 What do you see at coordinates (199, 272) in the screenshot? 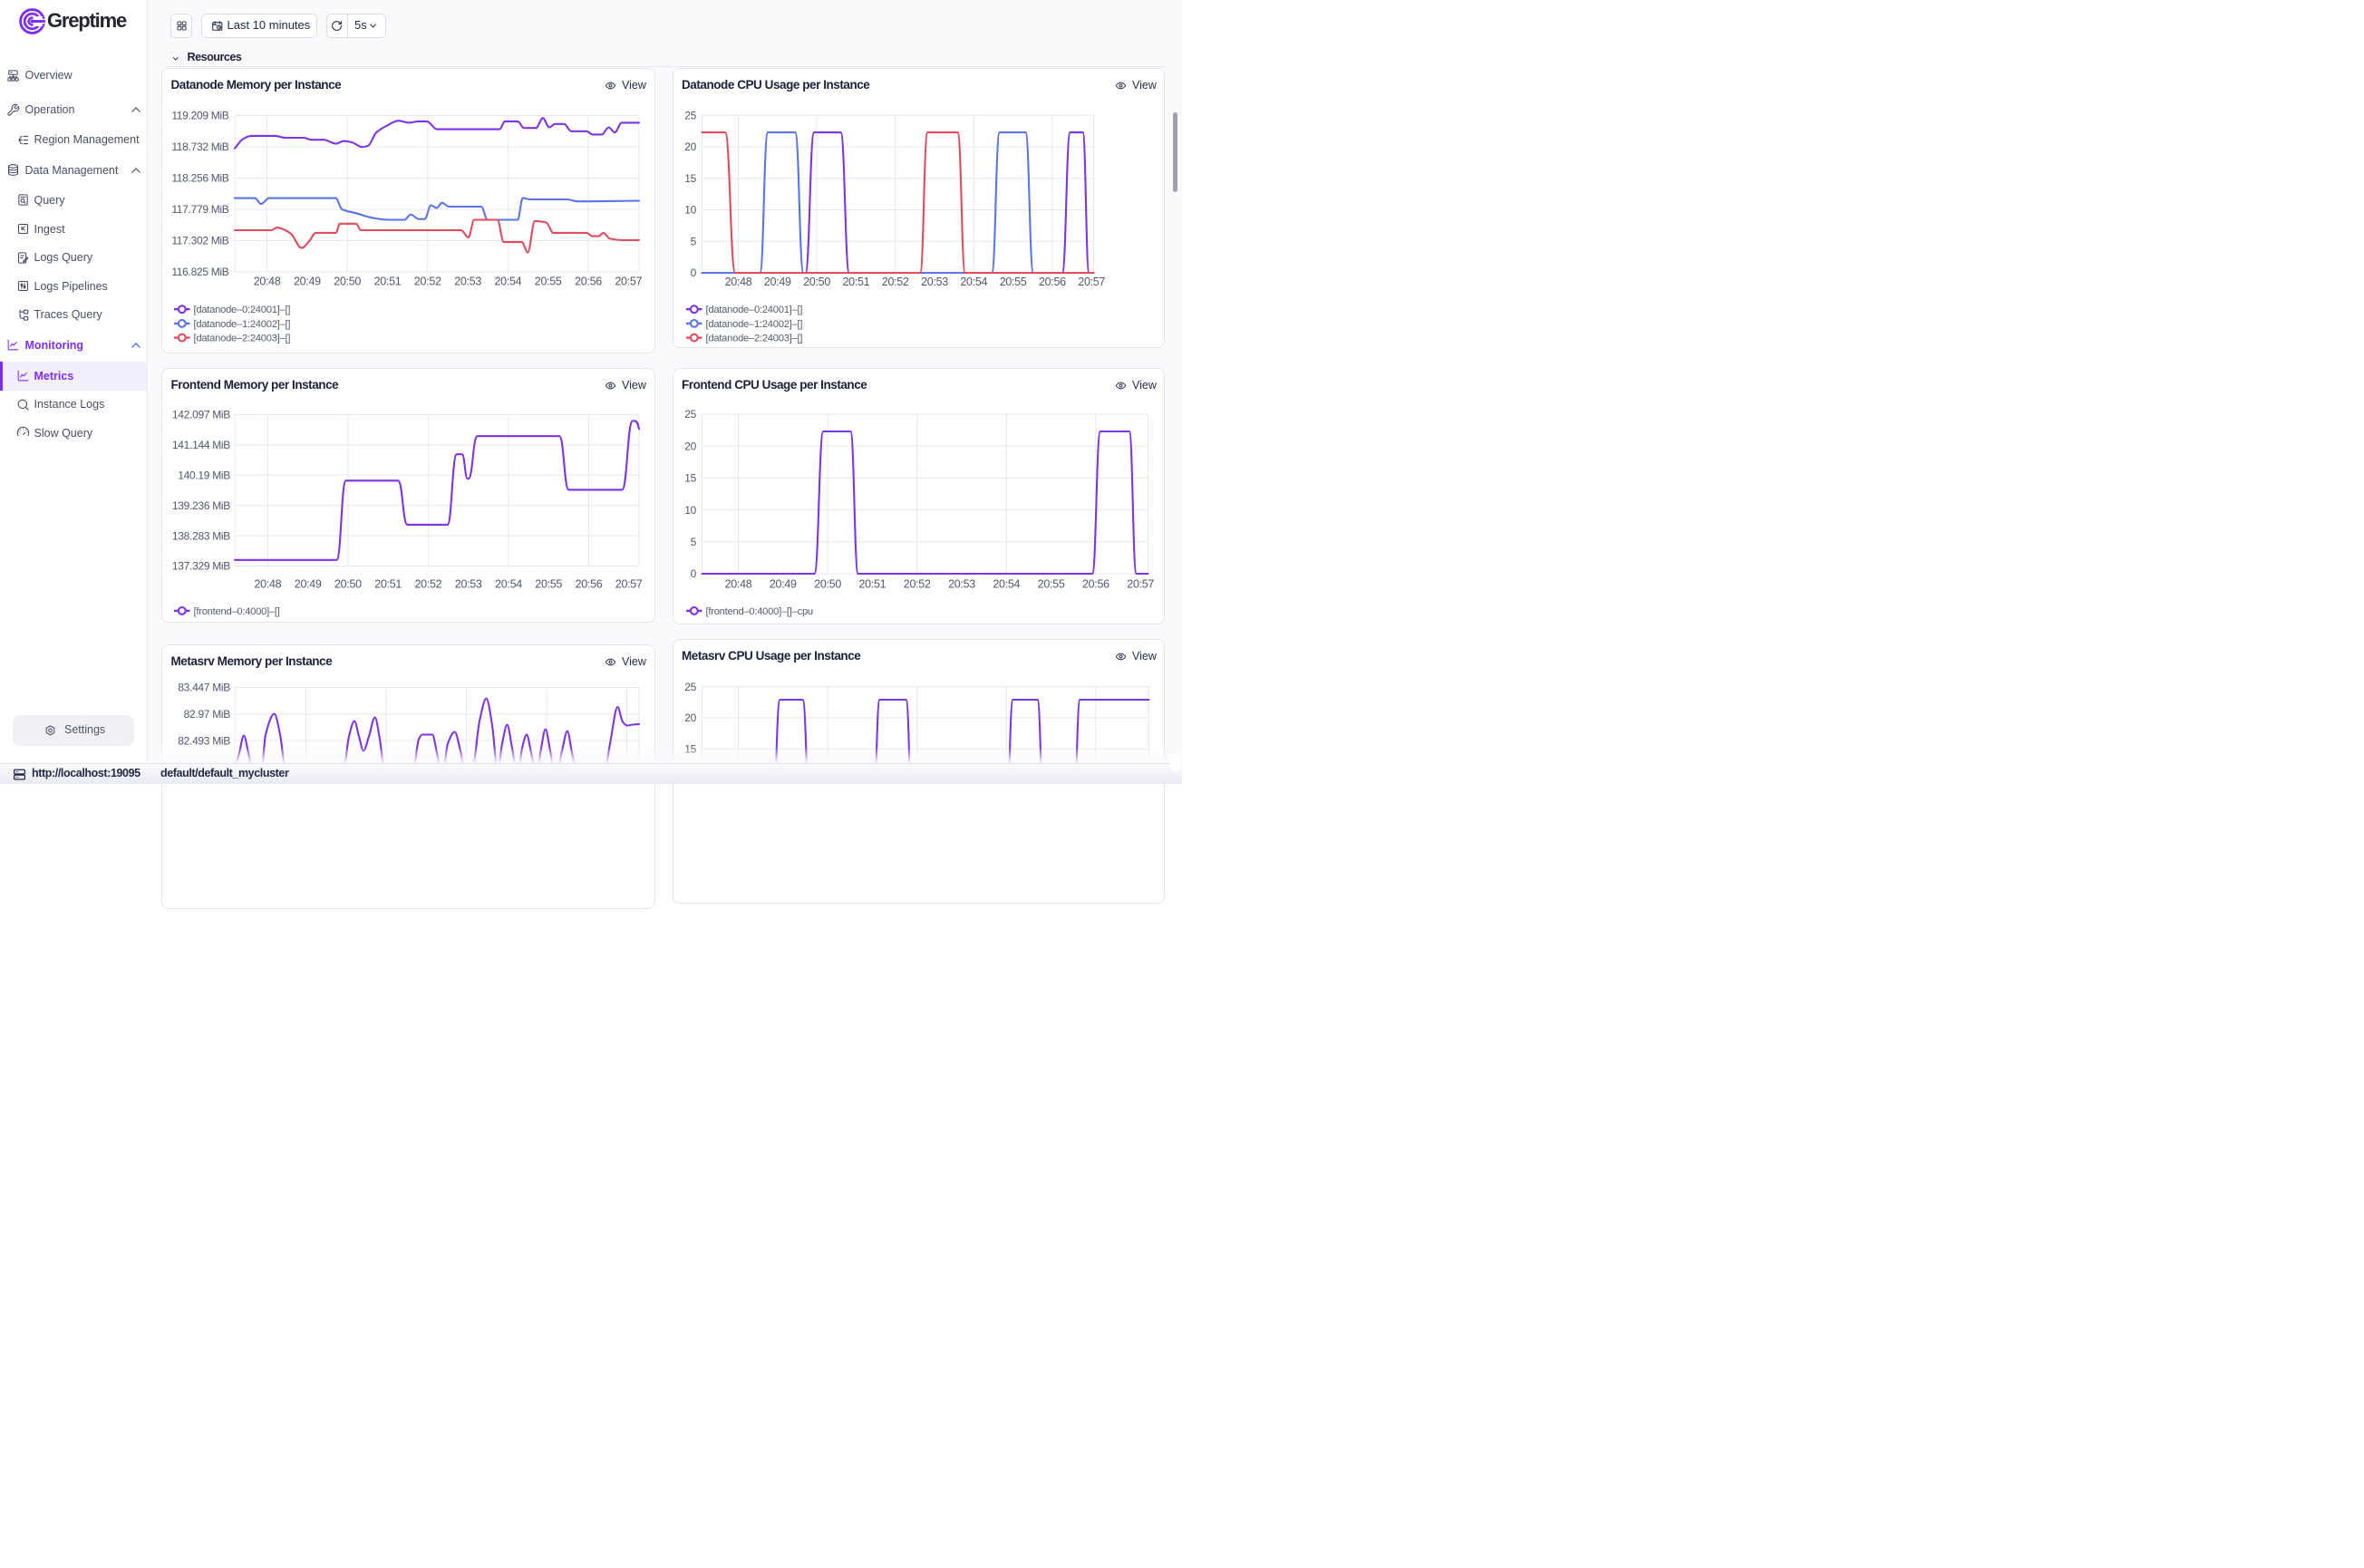
I see `svg-text: 116.825 MiB` at bounding box center [199, 272].